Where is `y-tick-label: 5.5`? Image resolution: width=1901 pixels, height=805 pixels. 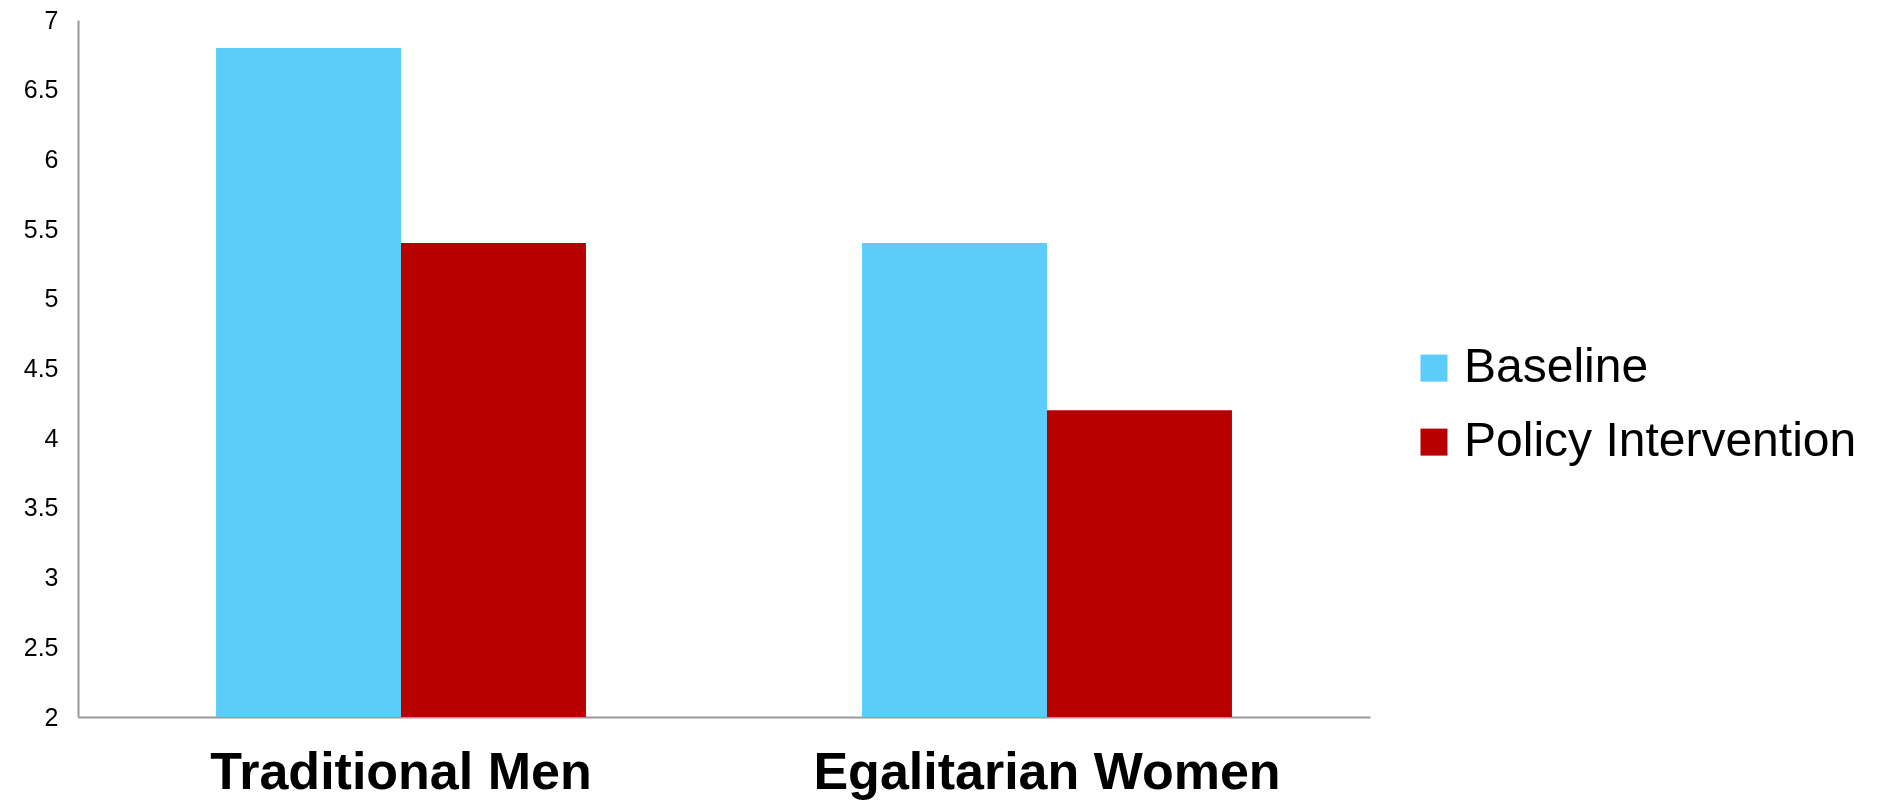
y-tick-label: 5.5 is located at coordinates (41, 228).